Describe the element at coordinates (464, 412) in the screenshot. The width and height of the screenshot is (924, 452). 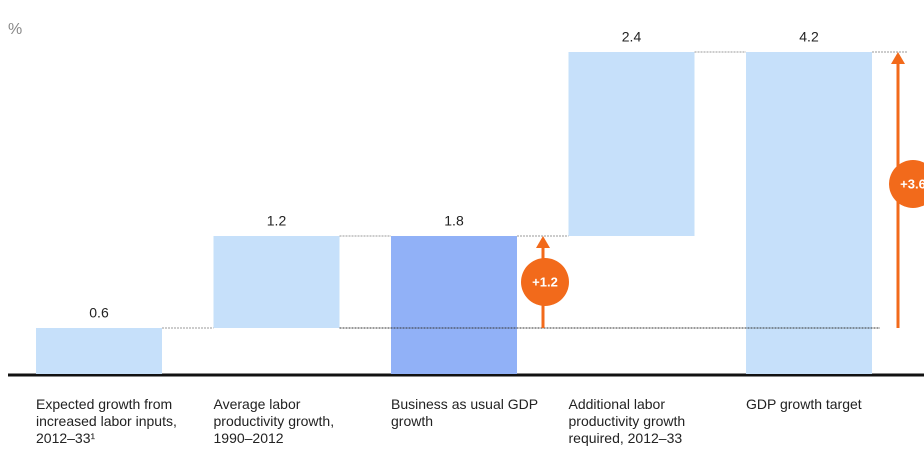
I see `category-label: Business as usual GDP growth` at that location.